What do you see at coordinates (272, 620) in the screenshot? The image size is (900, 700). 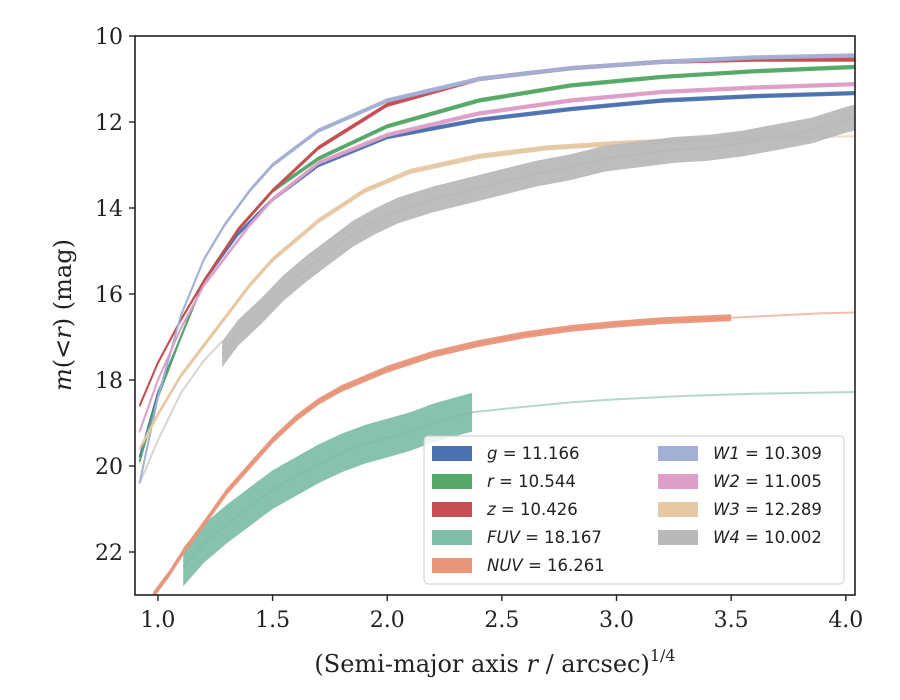 I see `x-tick-label: 1.5` at bounding box center [272, 620].